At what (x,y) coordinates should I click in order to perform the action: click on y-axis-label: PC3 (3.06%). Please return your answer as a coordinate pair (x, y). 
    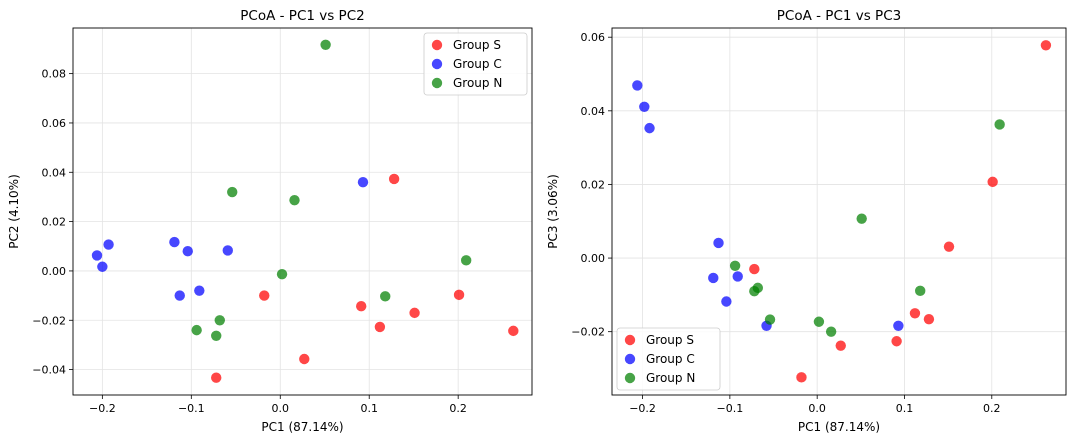
    Looking at the image, I should click on (553, 211).